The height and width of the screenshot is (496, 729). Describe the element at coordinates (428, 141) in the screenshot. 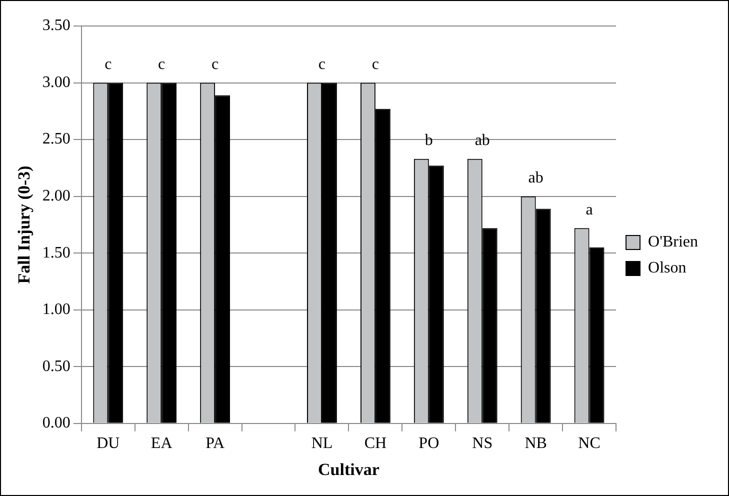

I see `annotation: b` at that location.